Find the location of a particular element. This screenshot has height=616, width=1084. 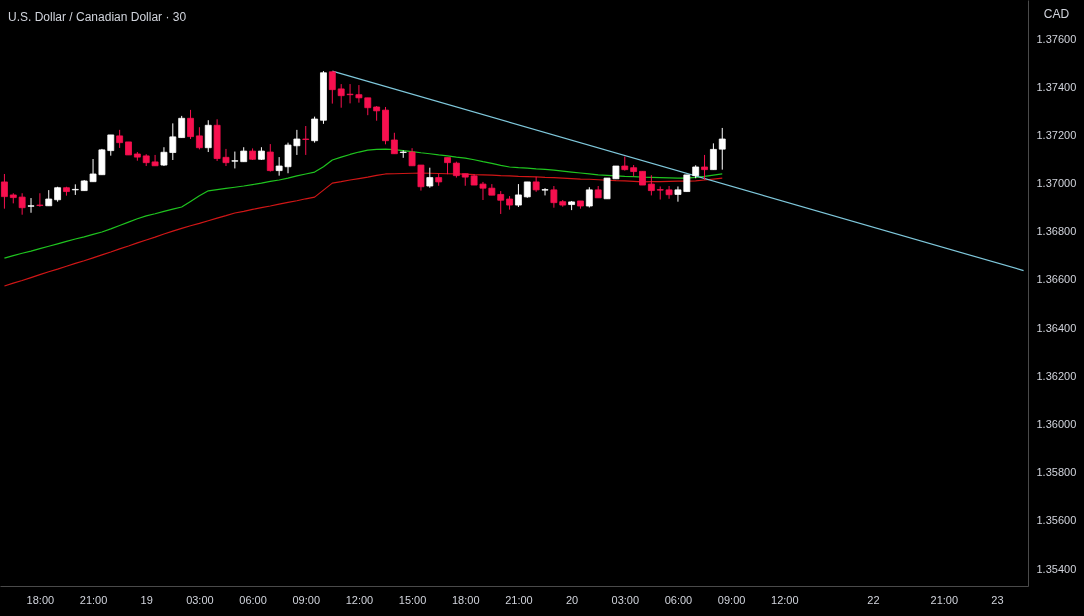

y-tick-label: 1.35800 is located at coordinates (1056, 472).